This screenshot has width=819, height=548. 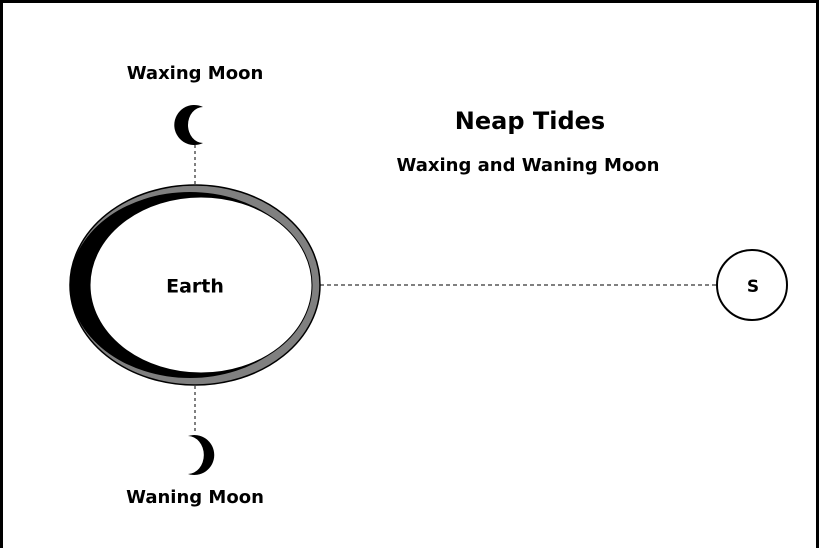 What do you see at coordinates (528, 165) in the screenshot?
I see `subtitle: Waxing and Waning Moon` at bounding box center [528, 165].